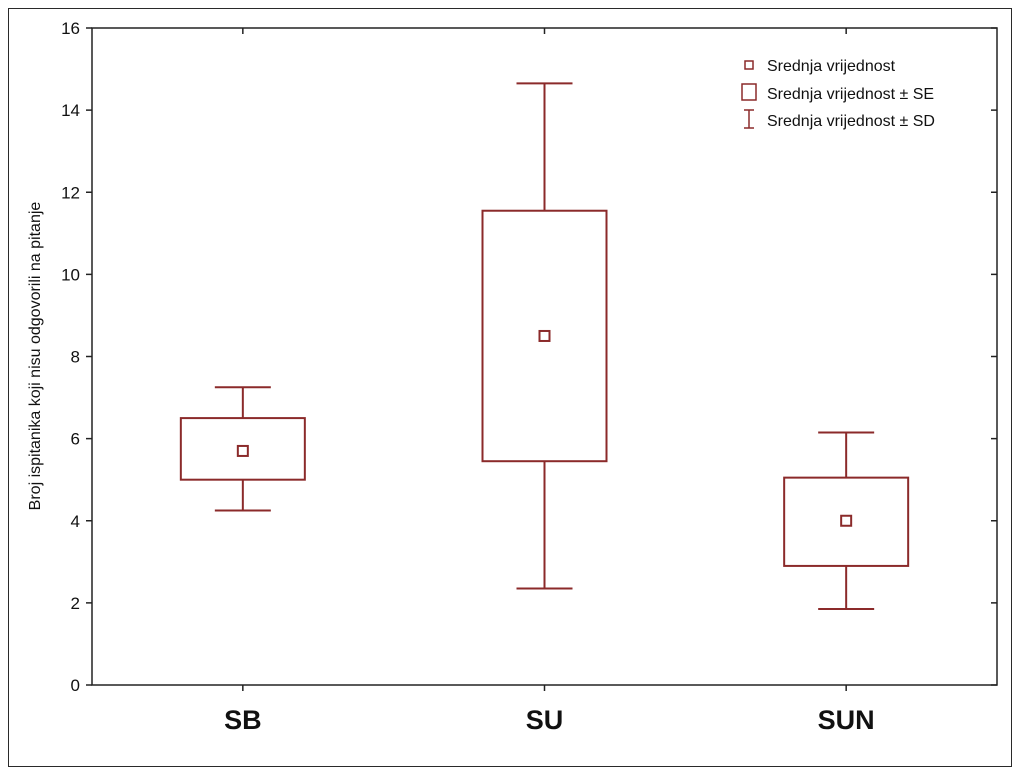 The image size is (1015, 771). Describe the element at coordinates (75, 685) in the screenshot. I see `y-tick-label: 0` at that location.